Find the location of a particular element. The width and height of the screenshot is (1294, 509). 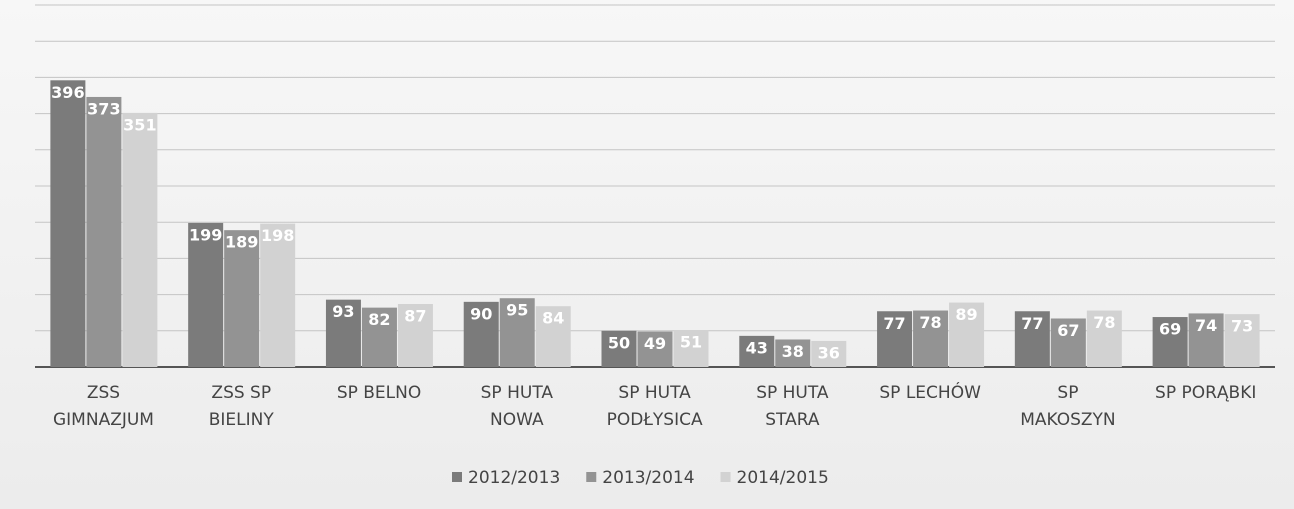

x-tick-label: SP PORĄBKI is located at coordinates (1206, 393).